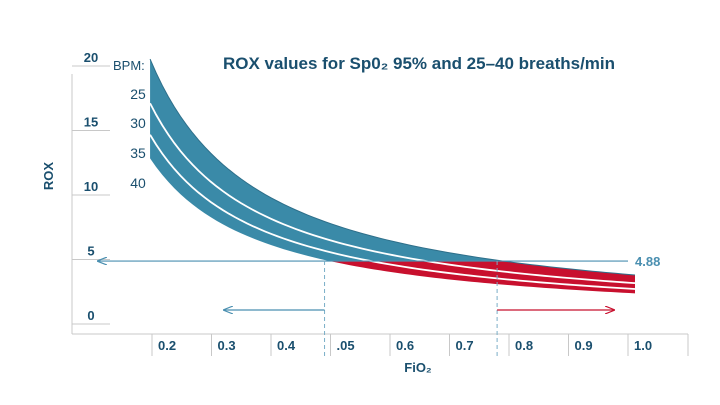  I want to click on series-label-30: 30, so click(138, 123).